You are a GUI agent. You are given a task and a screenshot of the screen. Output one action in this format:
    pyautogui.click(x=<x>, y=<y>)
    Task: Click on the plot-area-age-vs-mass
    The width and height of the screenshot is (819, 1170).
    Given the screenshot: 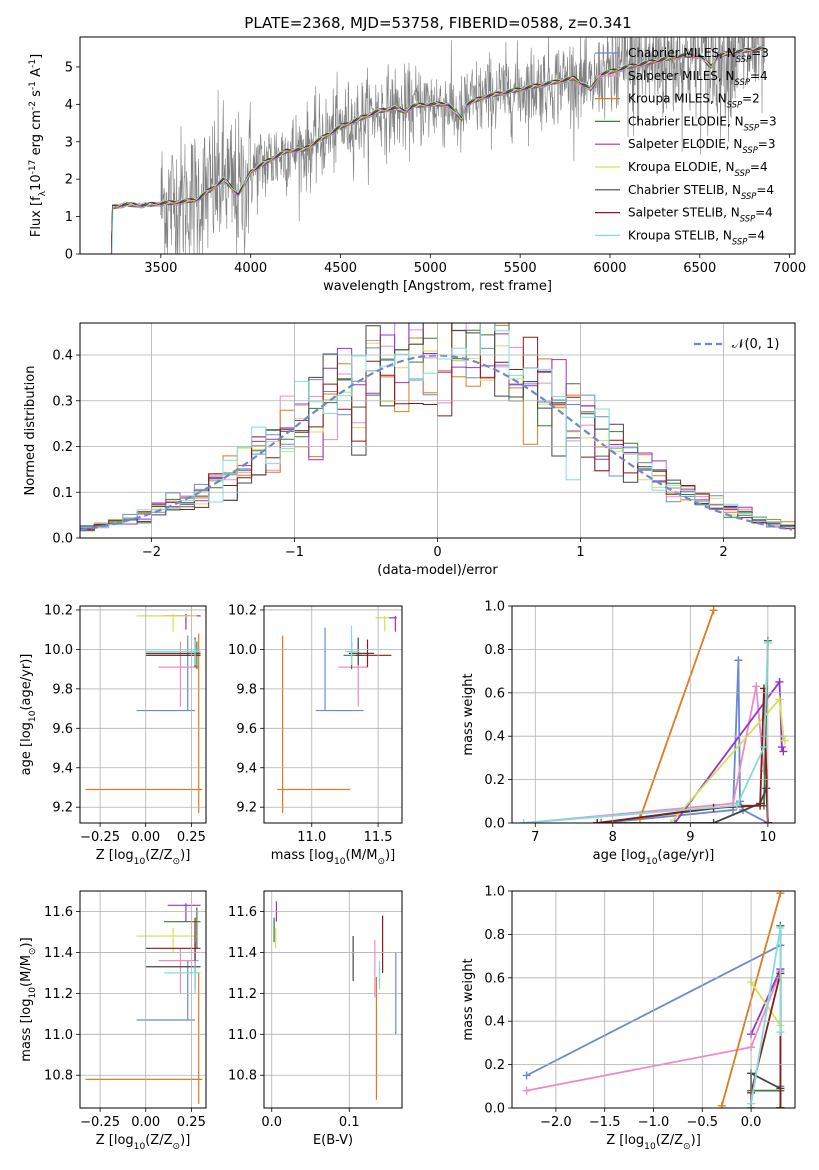 What is the action you would take?
    pyautogui.click(x=337, y=714)
    